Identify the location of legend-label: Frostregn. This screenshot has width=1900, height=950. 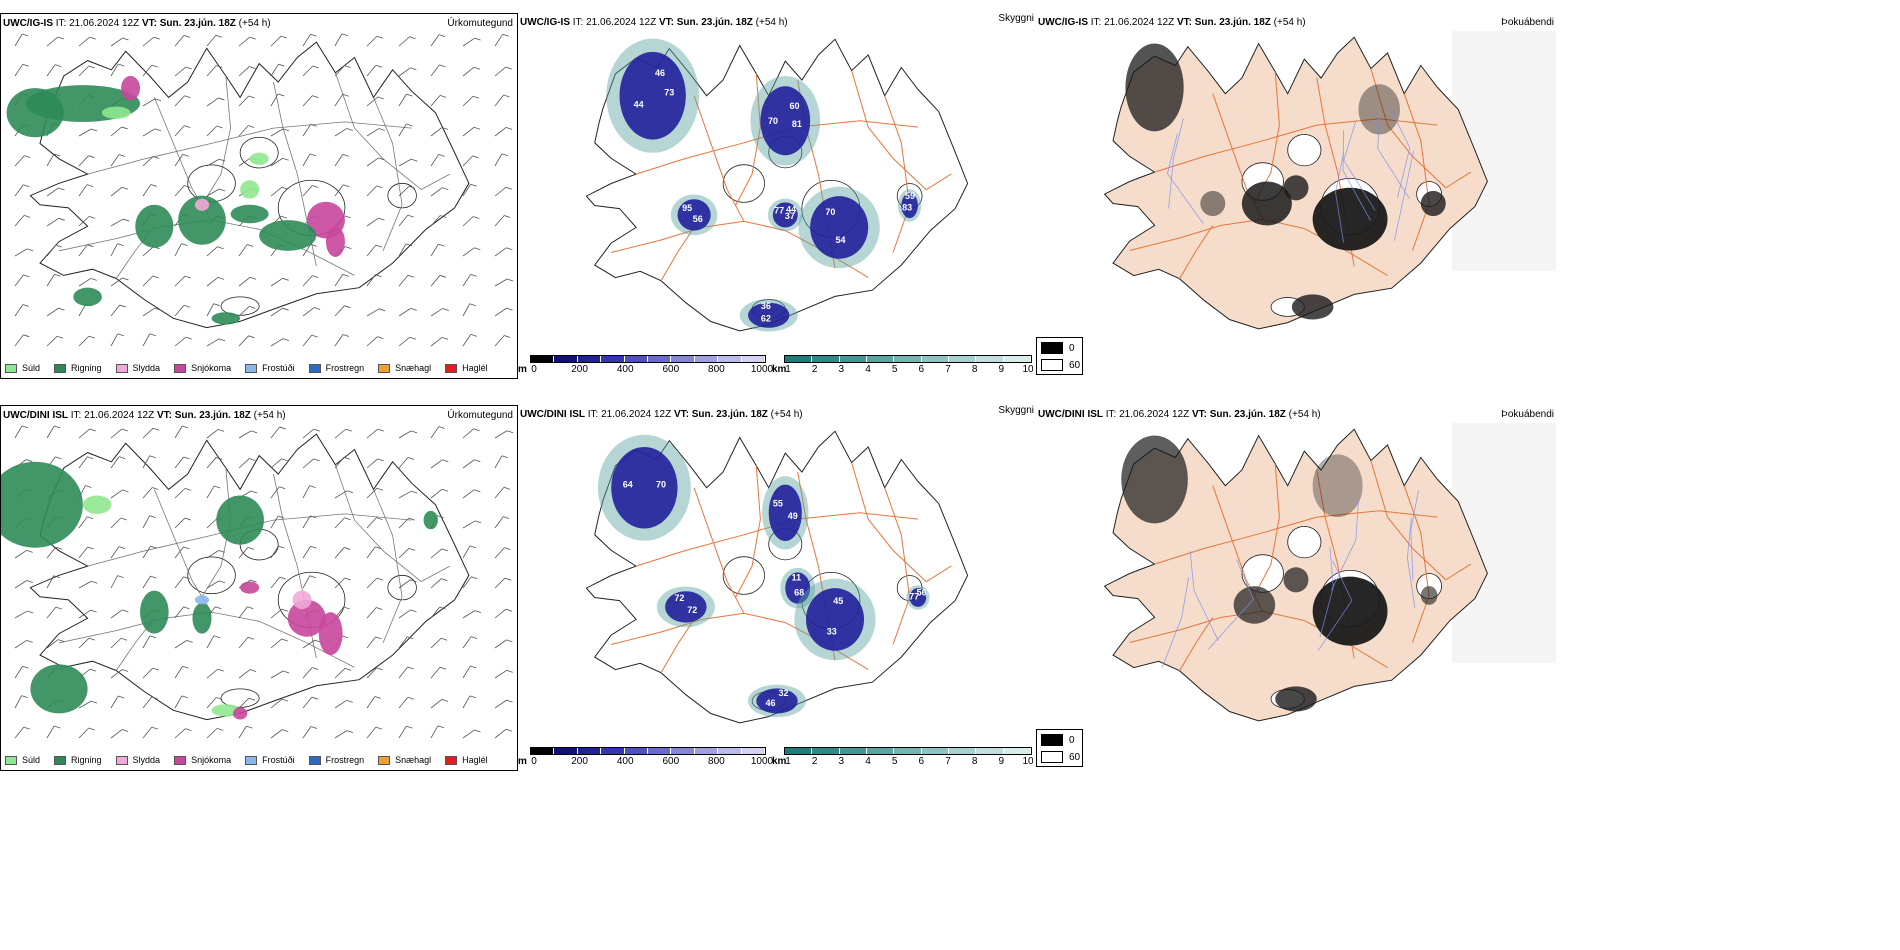
(345, 760).